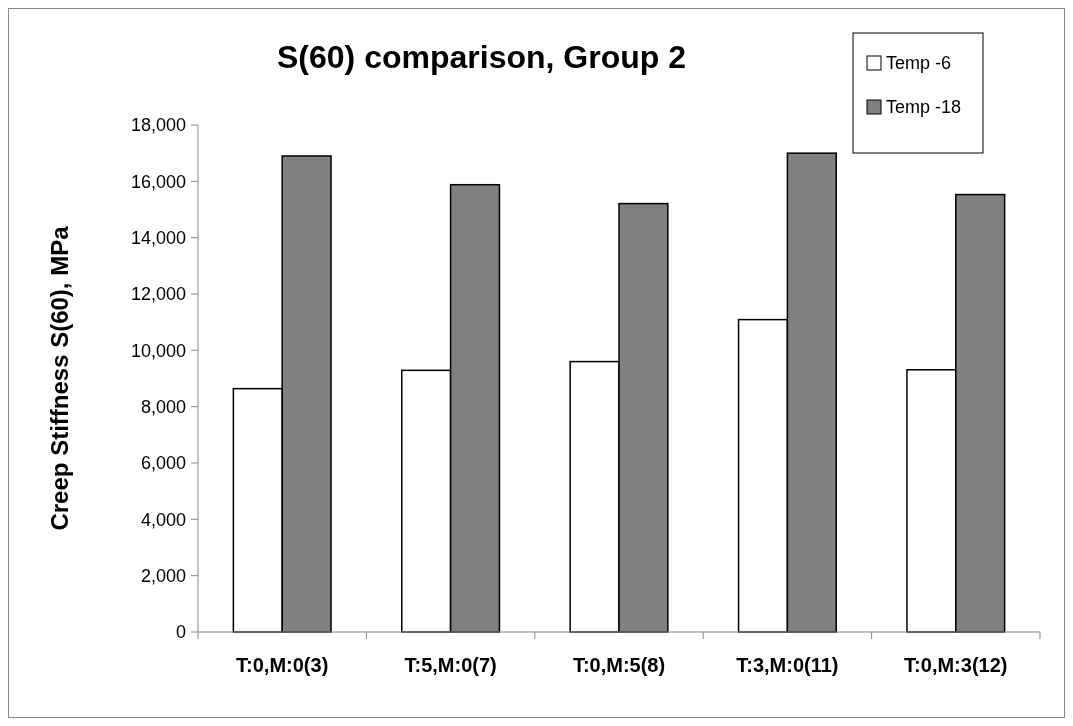 This screenshot has height=726, width=1073. What do you see at coordinates (924, 107) in the screenshot?
I see `legend-label: Temp -18` at bounding box center [924, 107].